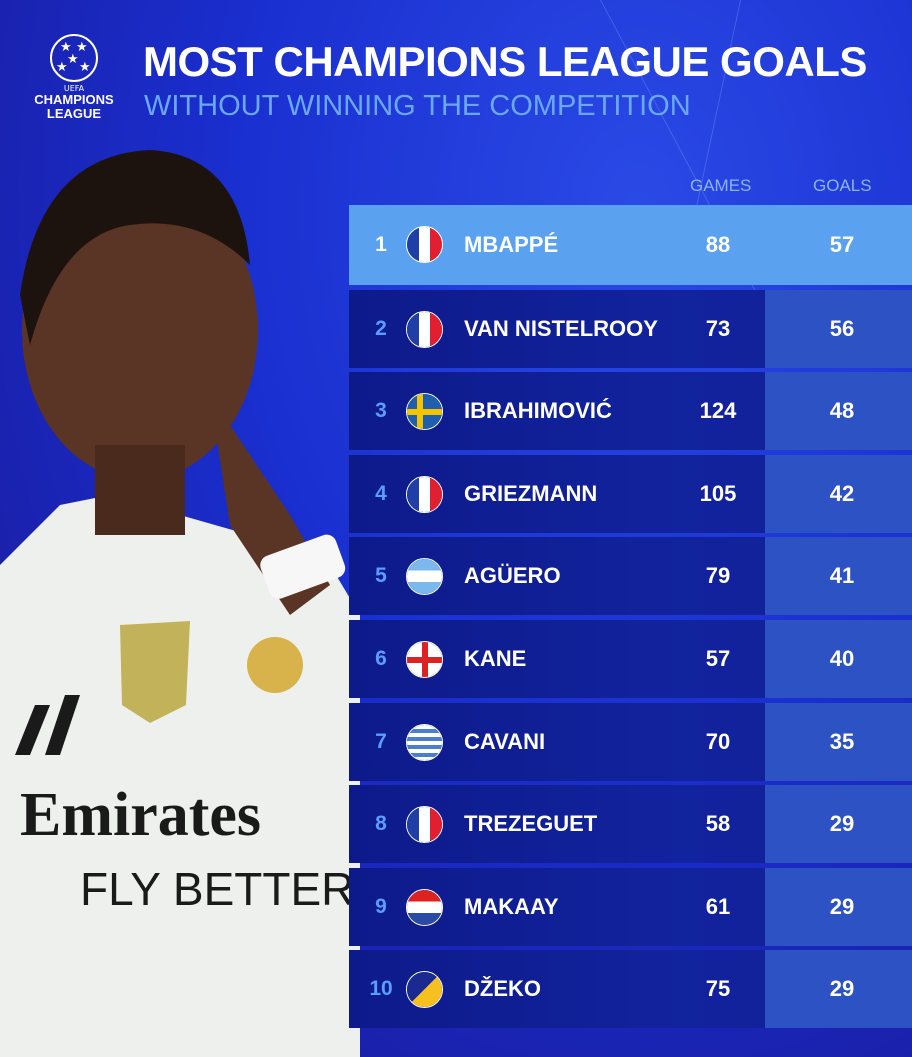 The width and height of the screenshot is (912, 1057). Describe the element at coordinates (718, 989) in the screenshot. I see `games-value: 75` at that location.